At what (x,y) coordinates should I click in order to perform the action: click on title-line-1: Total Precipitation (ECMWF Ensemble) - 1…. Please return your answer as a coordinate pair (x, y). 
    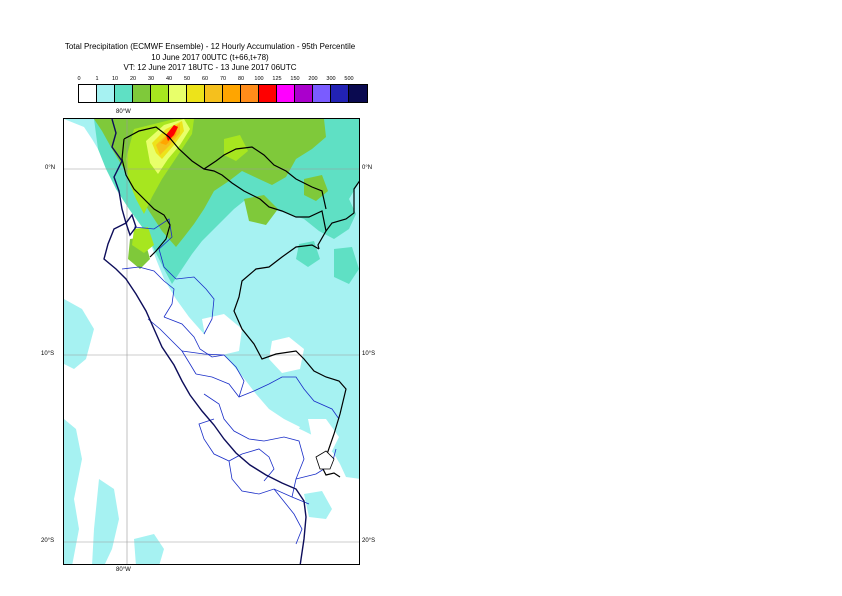
    Looking at the image, I should click on (210, 46).